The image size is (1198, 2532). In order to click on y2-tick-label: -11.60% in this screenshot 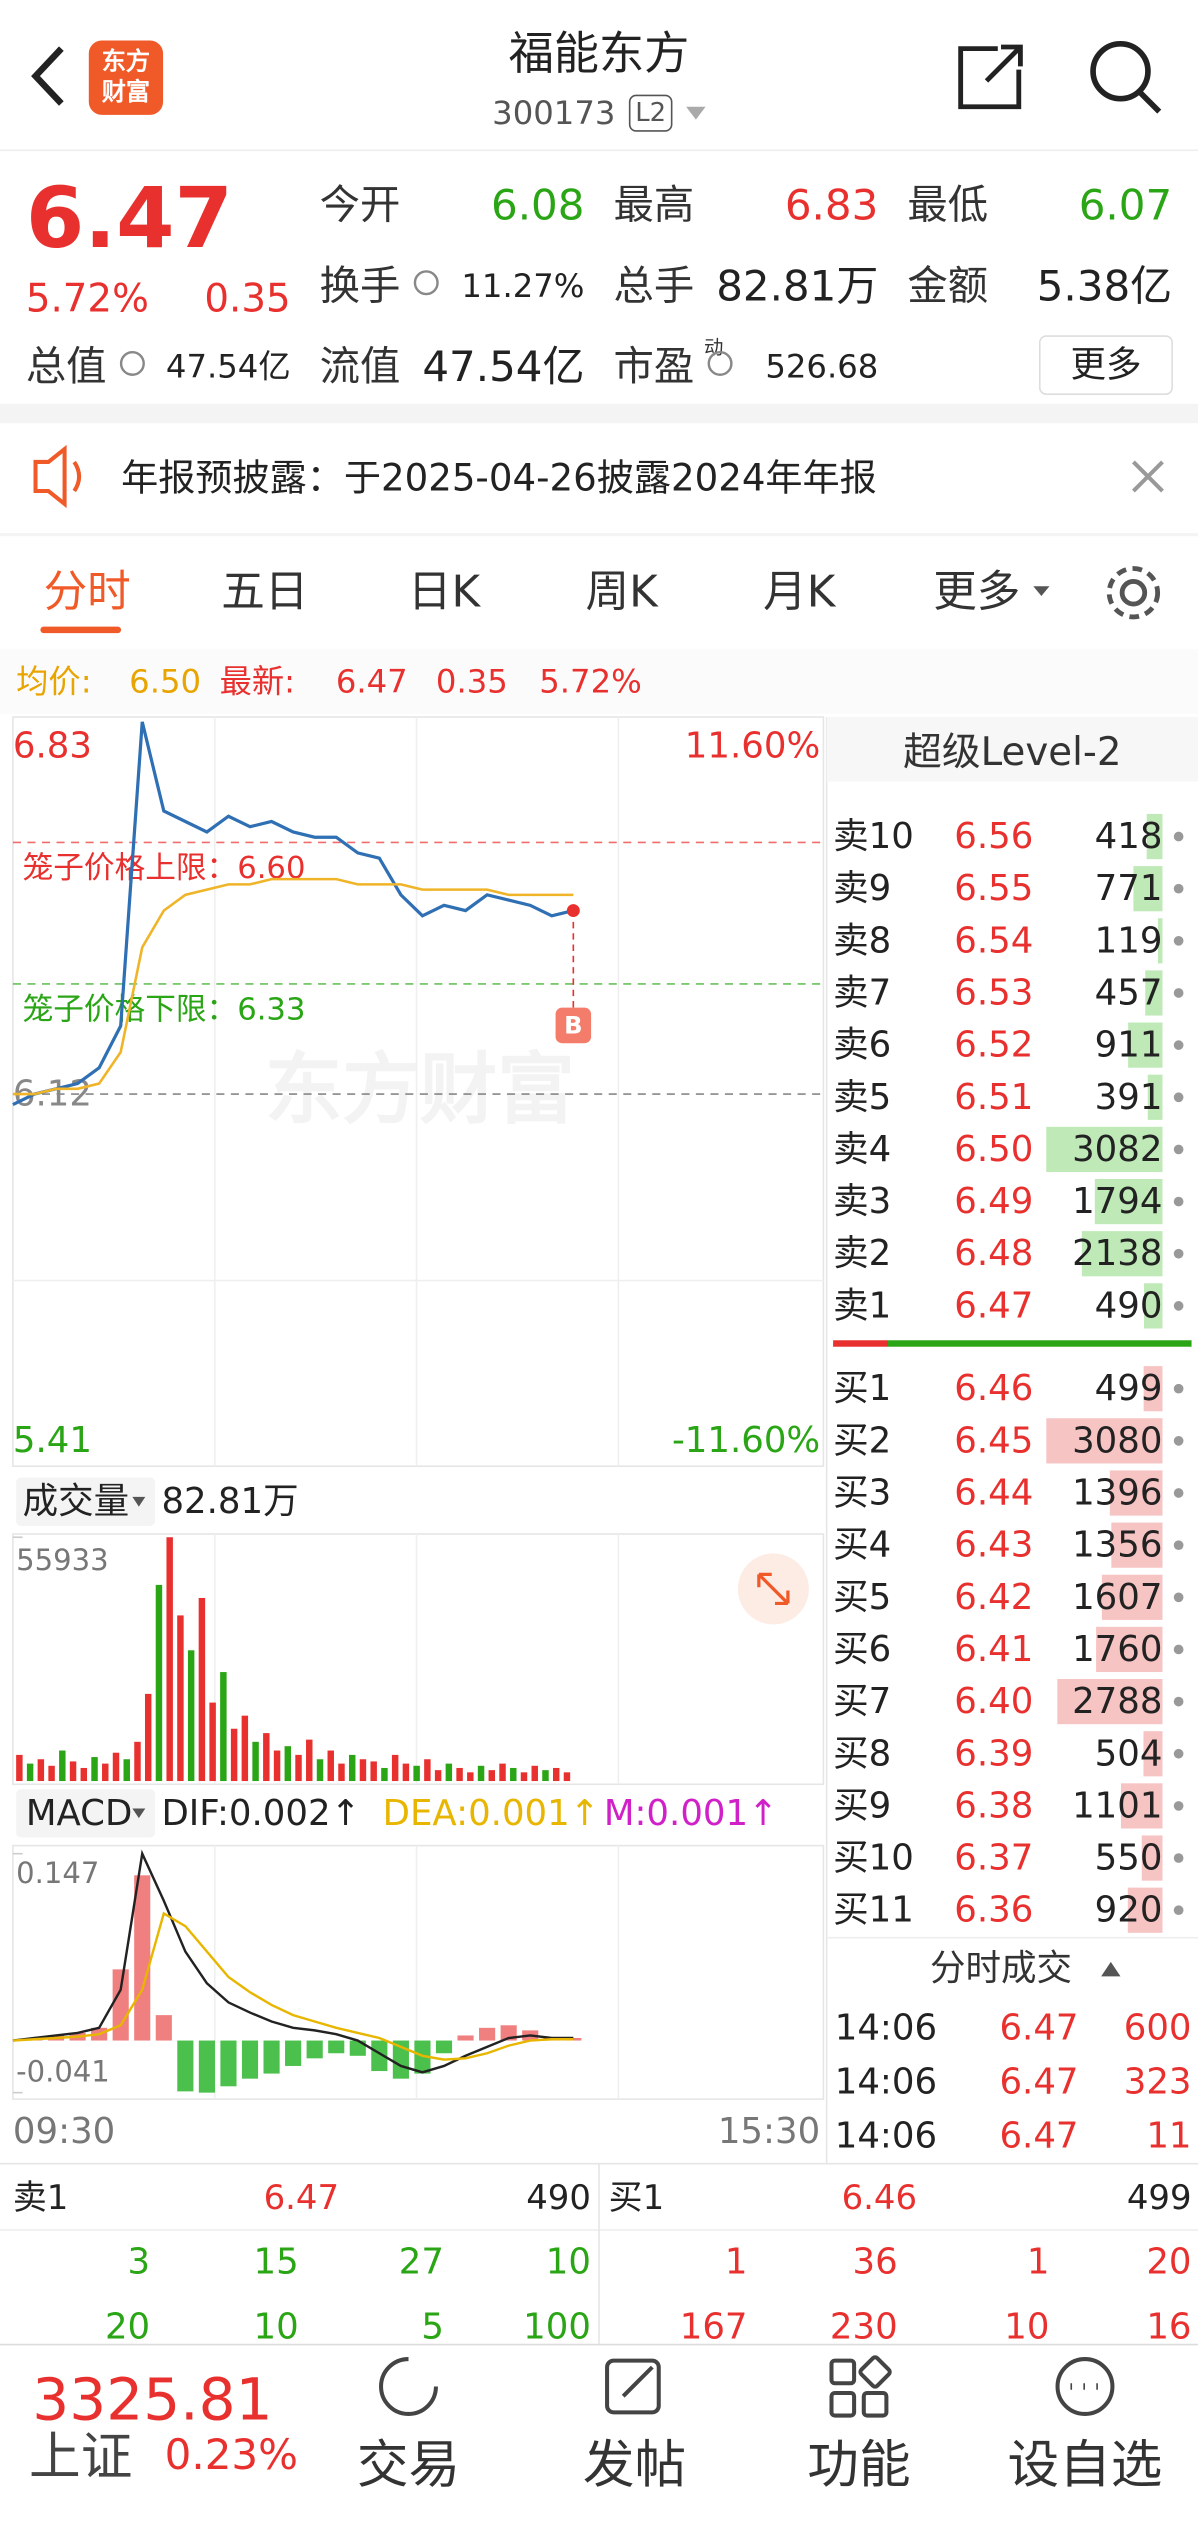, I will do `click(746, 1440)`.